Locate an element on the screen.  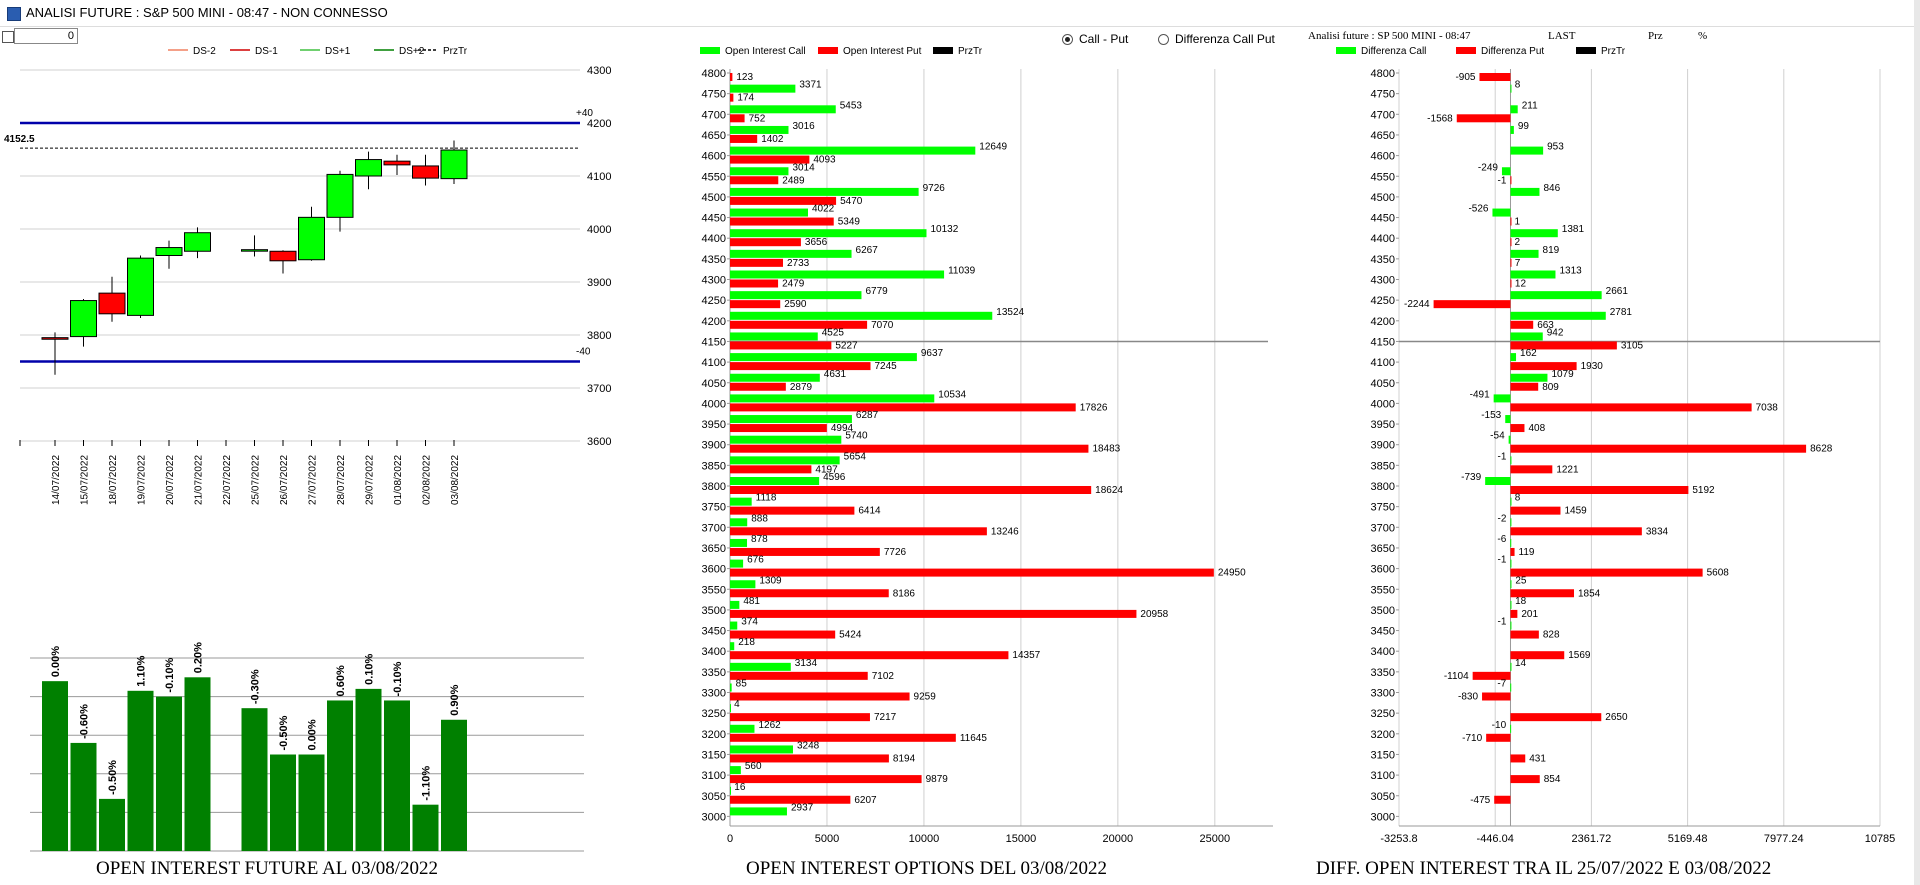
strike-label: 4400 is located at coordinates (1383, 239).